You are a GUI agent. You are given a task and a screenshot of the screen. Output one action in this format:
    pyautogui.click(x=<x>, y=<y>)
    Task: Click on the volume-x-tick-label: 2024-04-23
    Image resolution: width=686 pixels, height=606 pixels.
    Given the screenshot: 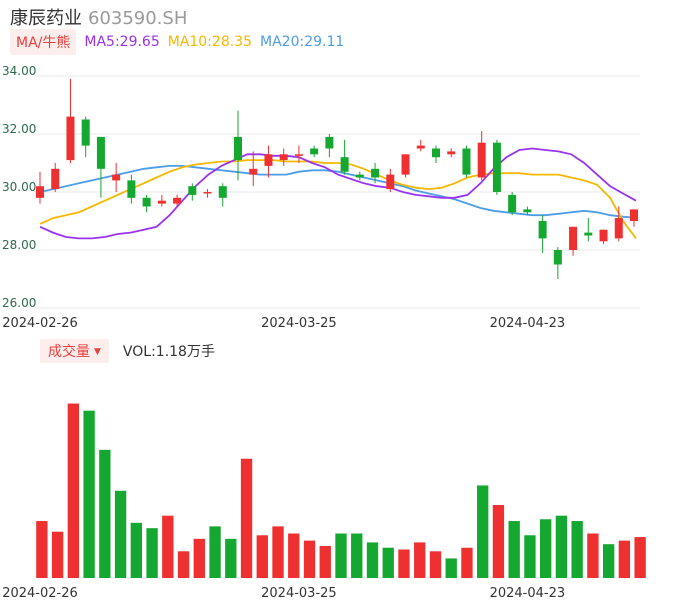 What is the action you would take?
    pyautogui.click(x=528, y=593)
    